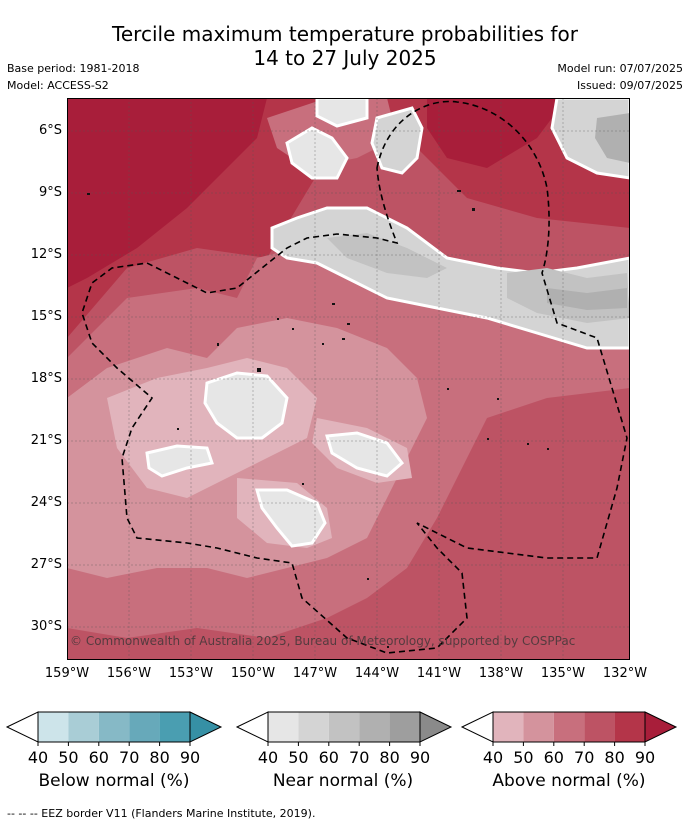 This screenshot has width=690, height=827. Describe the element at coordinates (73, 68) in the screenshot. I see `base-period: Base period: 1981-2018` at that location.